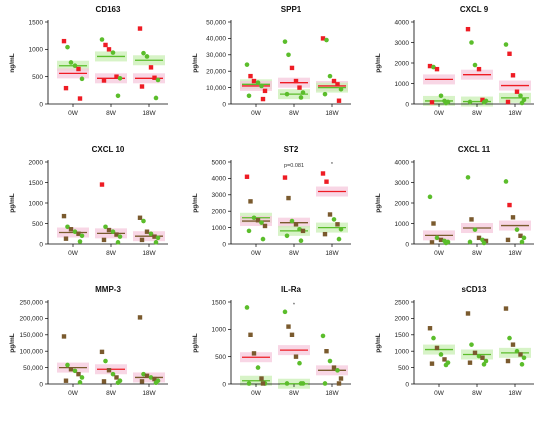  What do you see at coordinates (402, 162) in the screenshot?
I see `y-tick-label: 4000` at bounding box center [402, 162].